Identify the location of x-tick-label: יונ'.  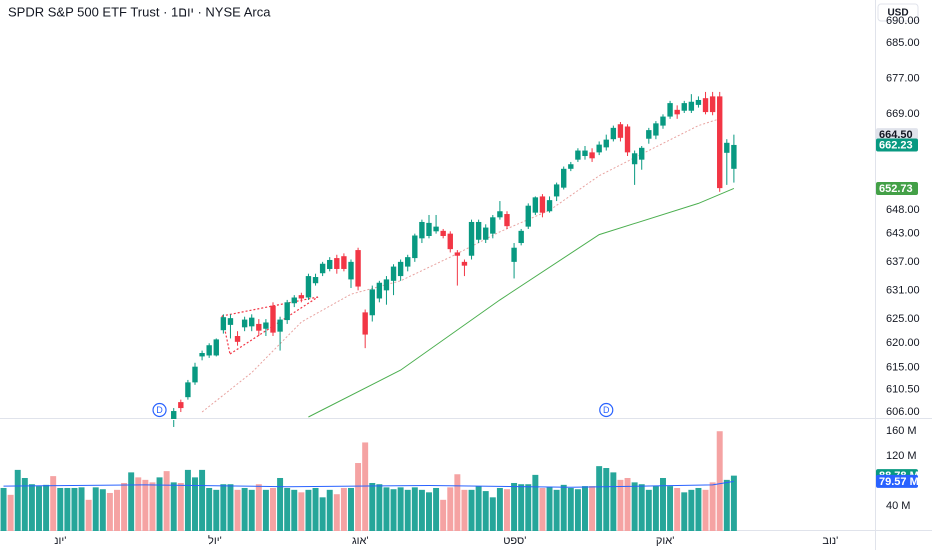
(60, 541).